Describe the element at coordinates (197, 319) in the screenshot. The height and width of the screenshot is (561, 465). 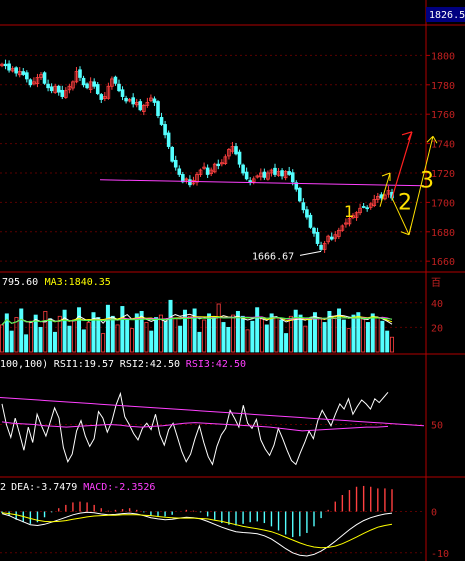
I see `volume-ma-short` at that location.